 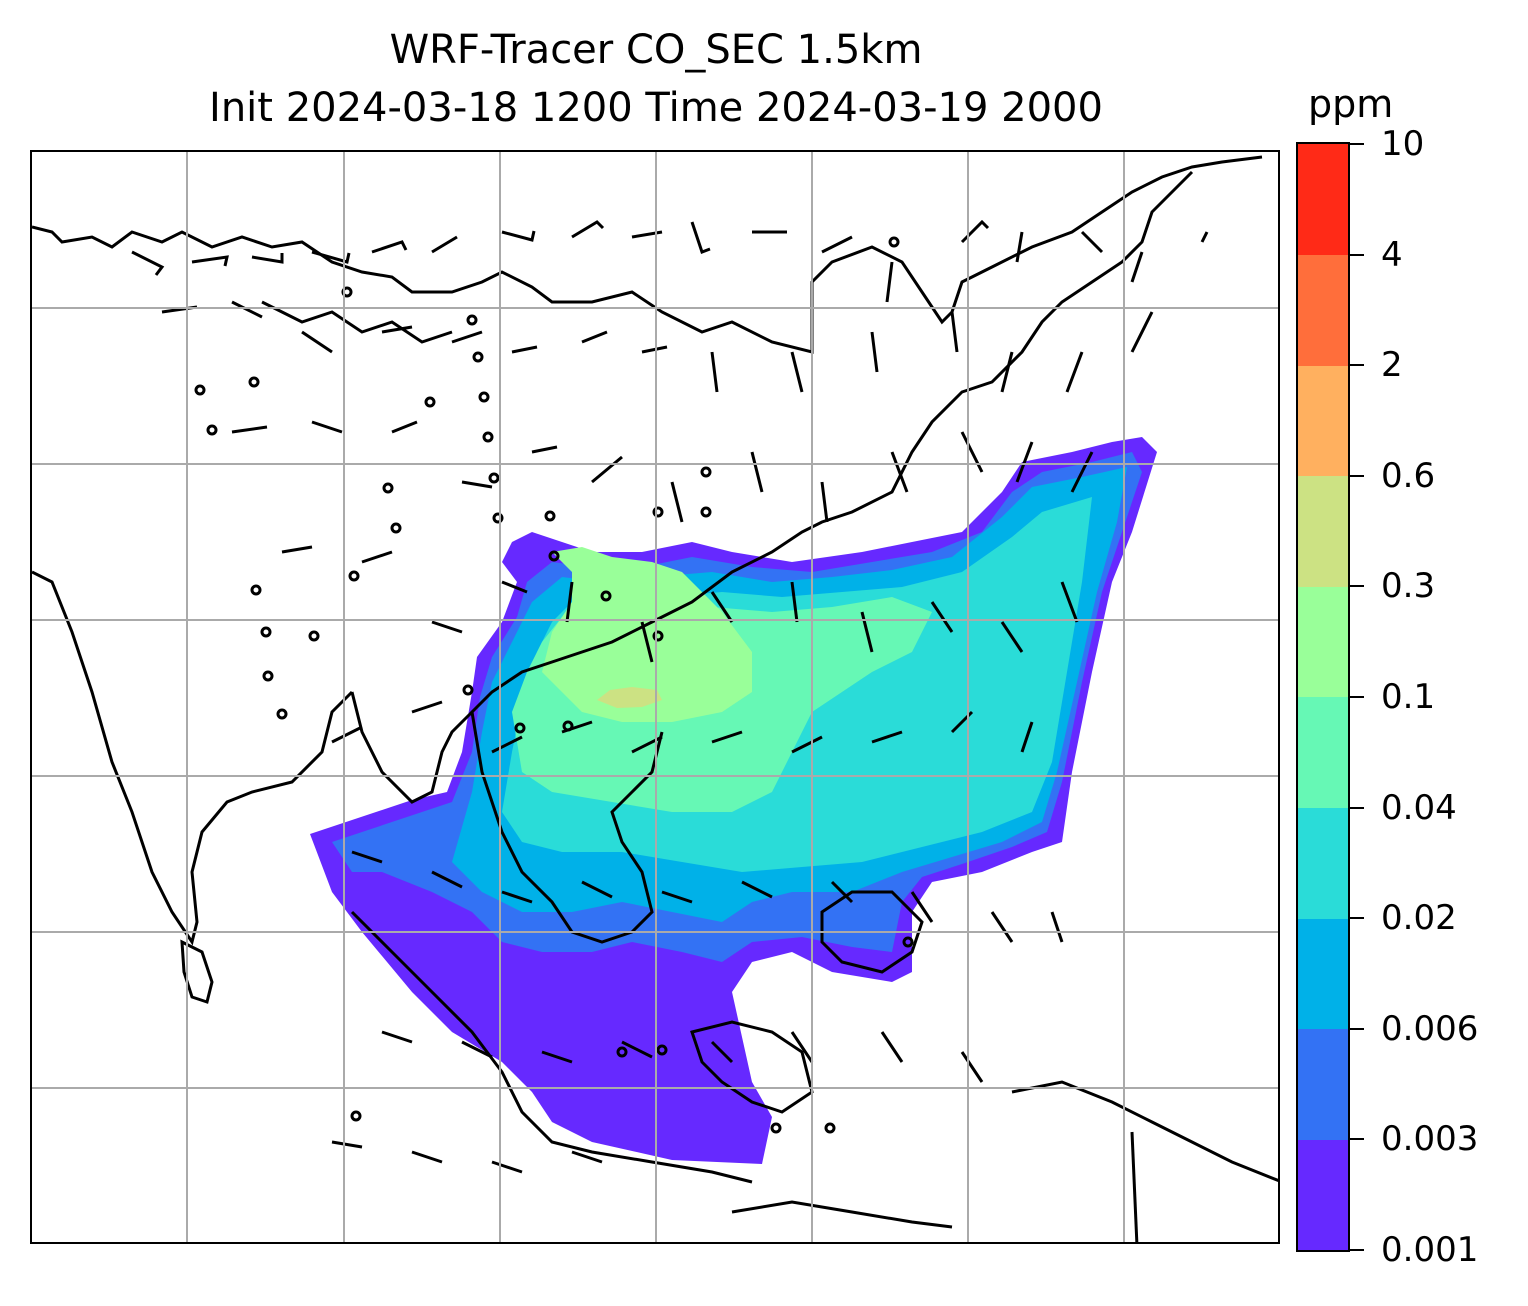 What do you see at coordinates (1430, 1139) in the screenshot?
I see `colorbar-tick-label: 0.003` at bounding box center [1430, 1139].